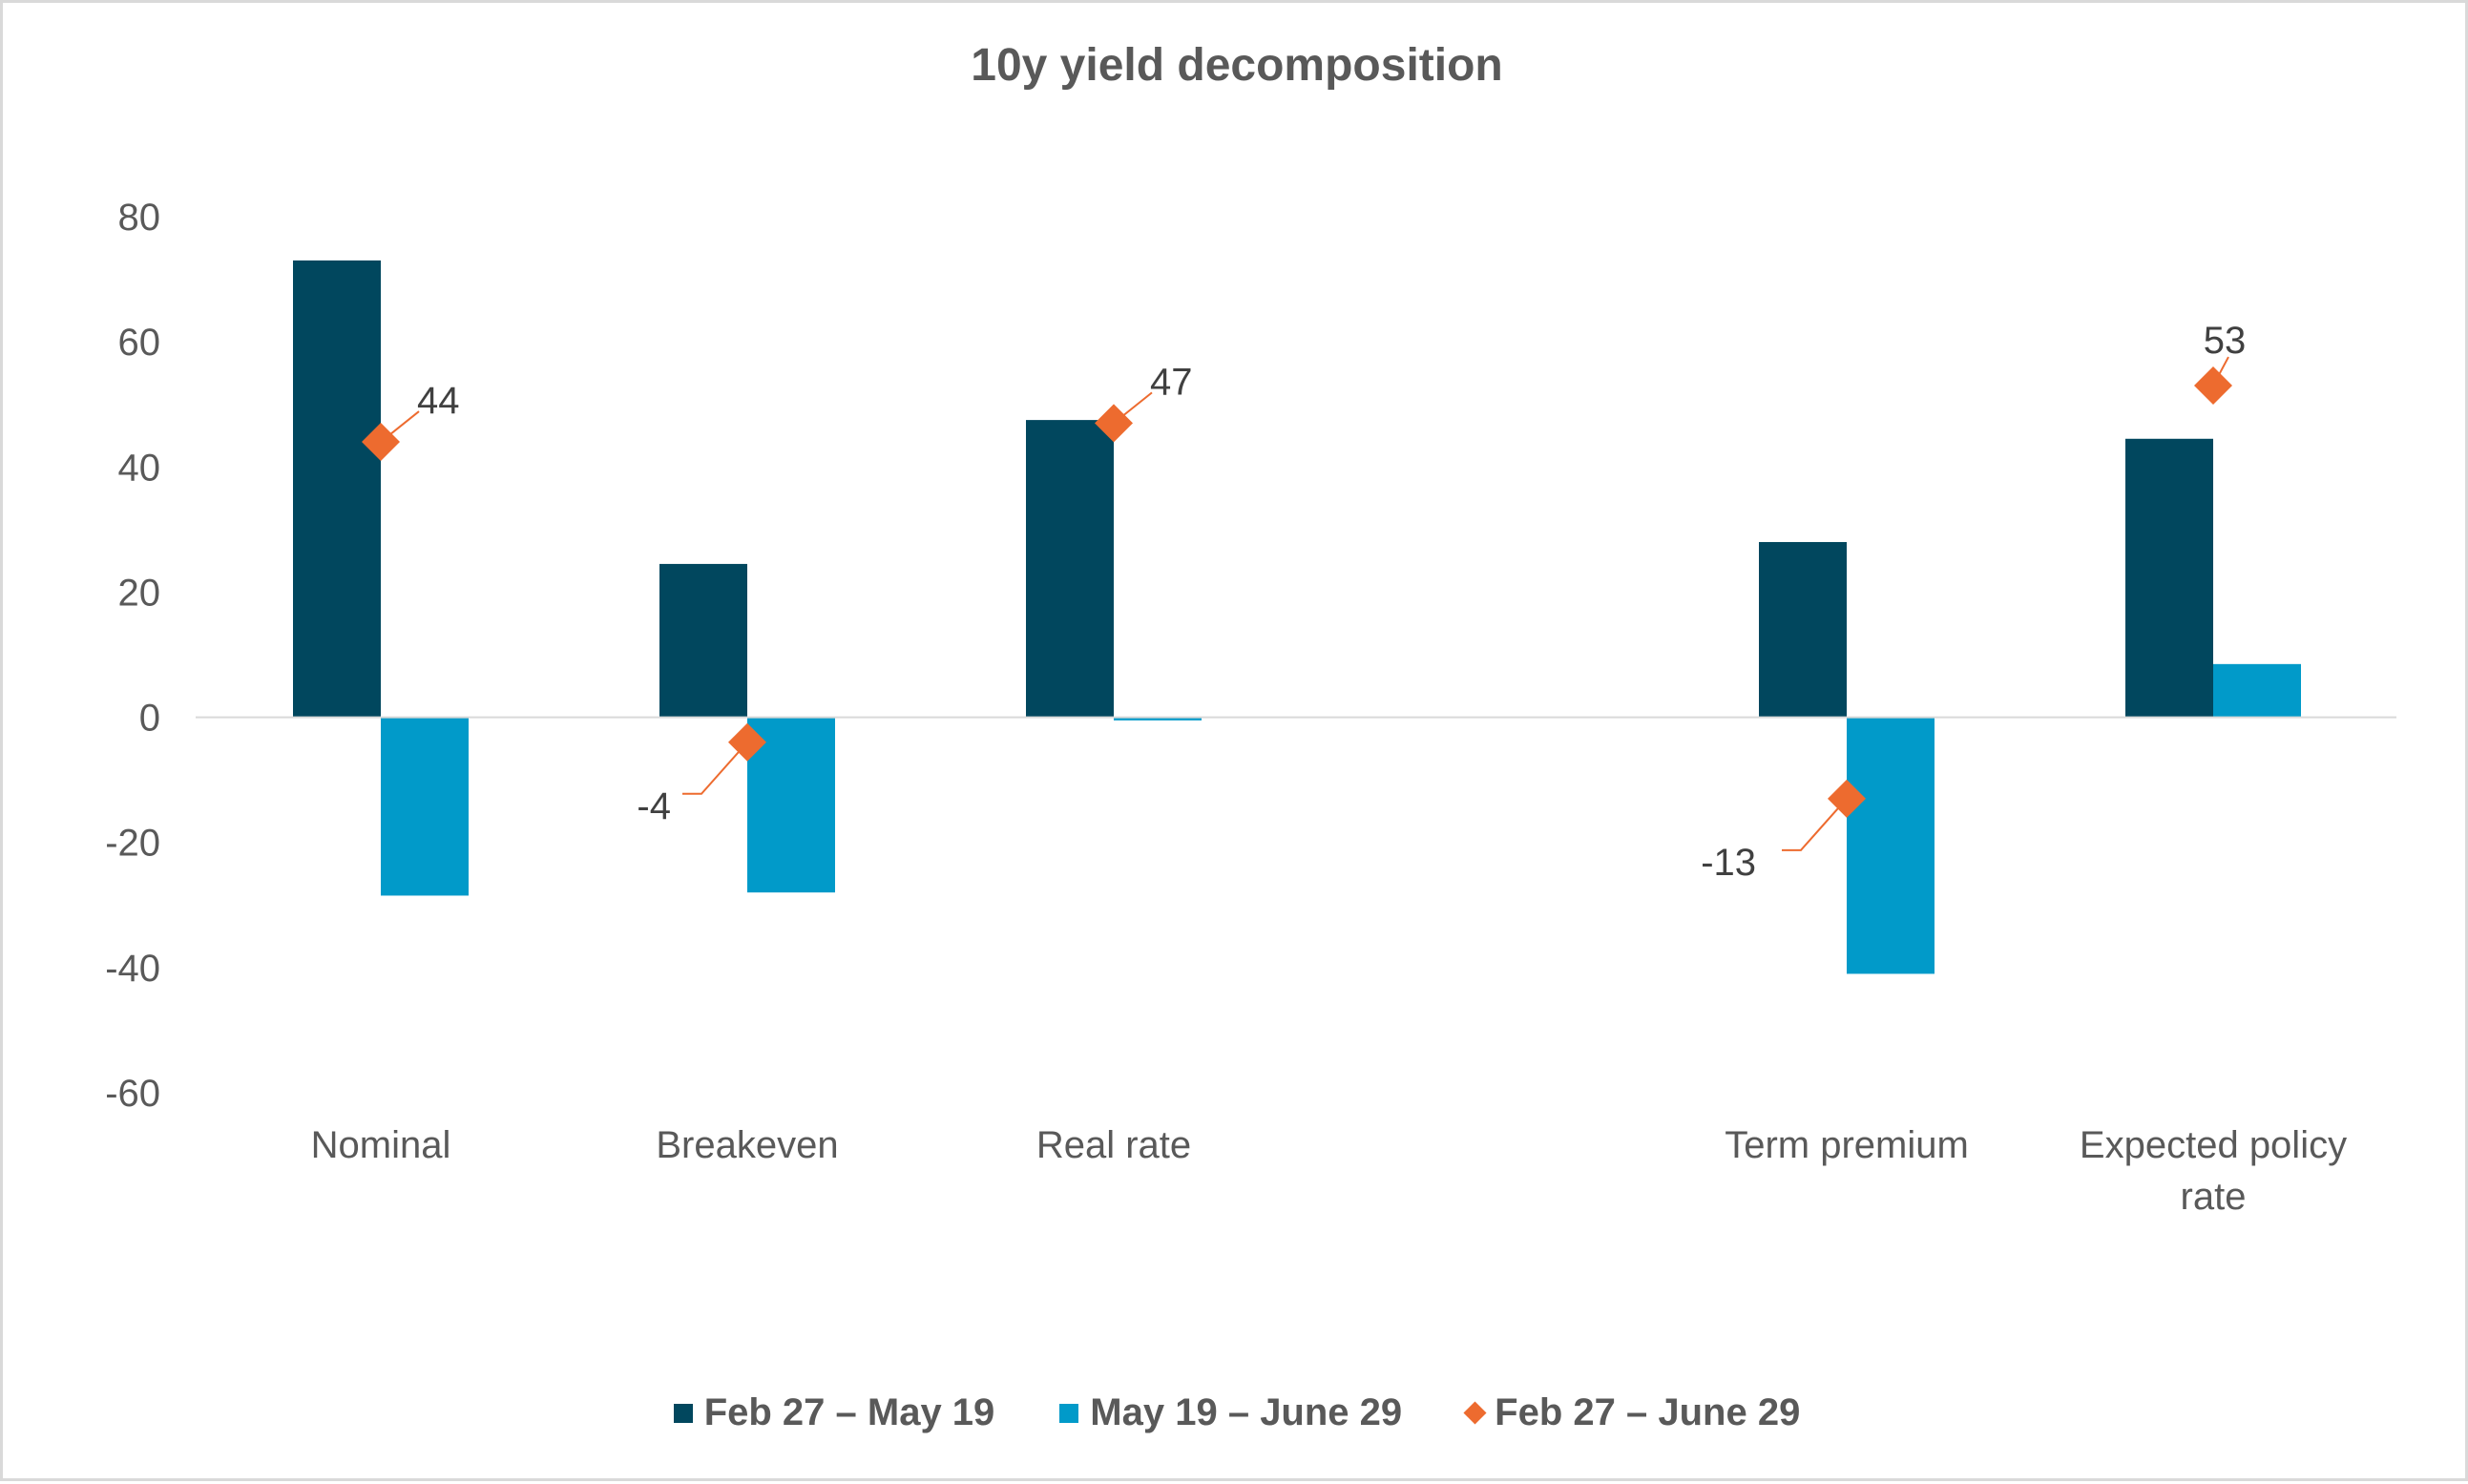 This screenshot has height=1484, width=2468. Describe the element at coordinates (1648, 1412) in the screenshot. I see `legend-label: Feb 27 – June 29` at that location.